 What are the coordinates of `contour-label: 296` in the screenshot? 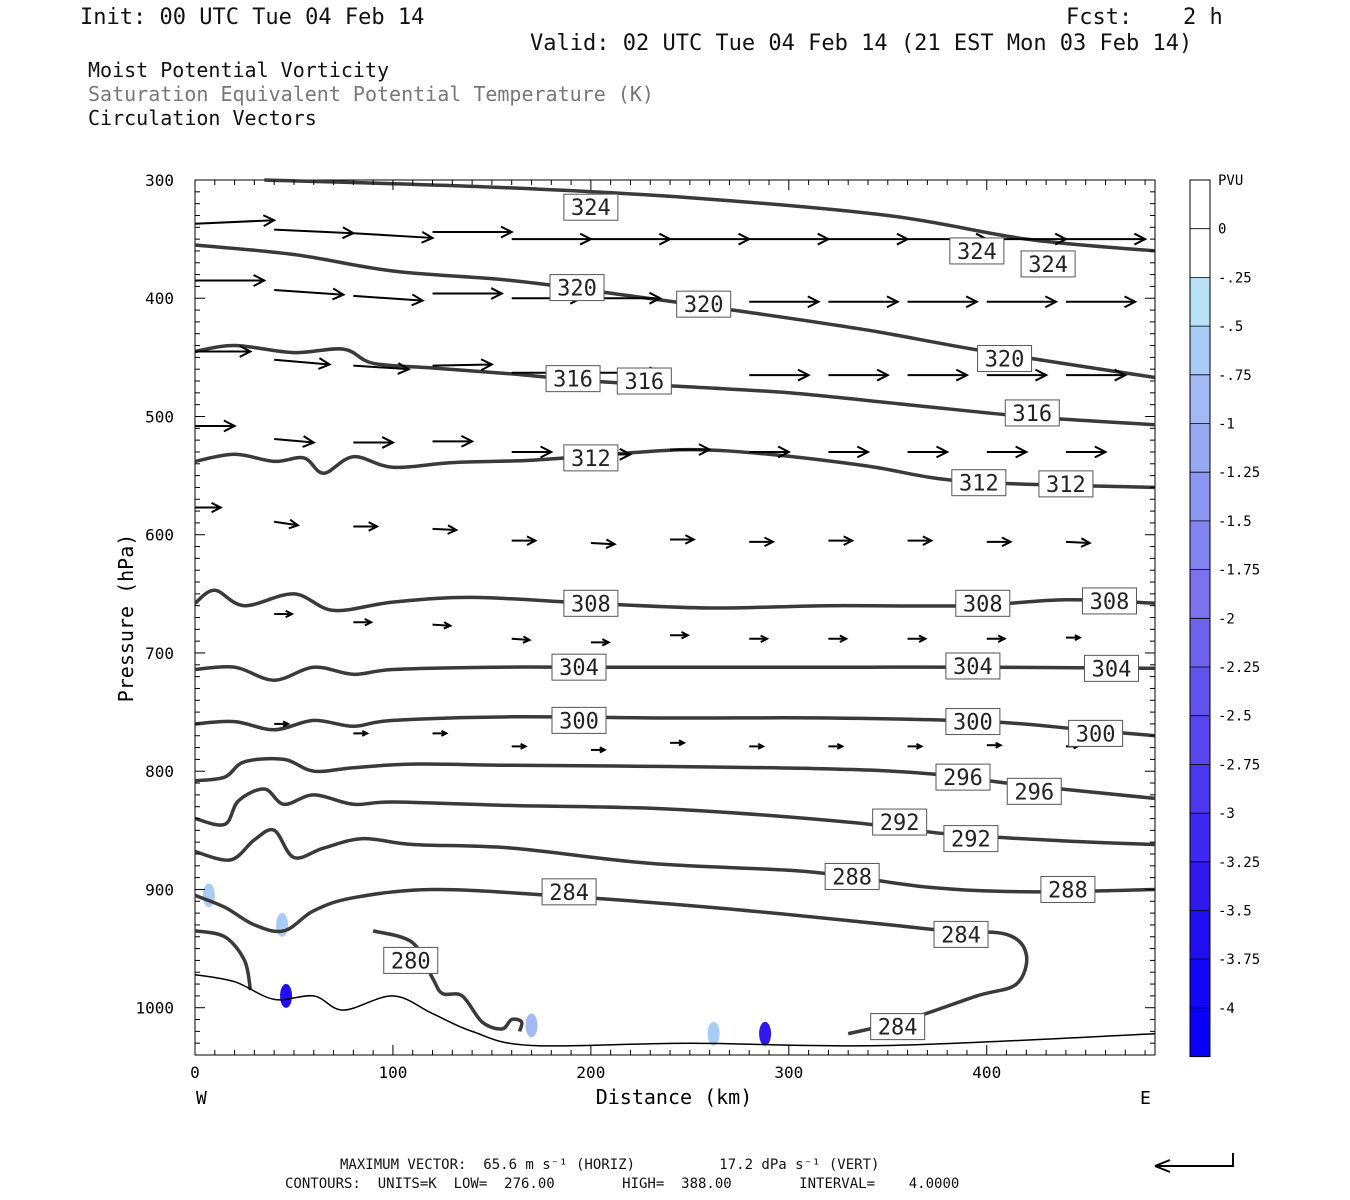 It's located at (1034, 792).